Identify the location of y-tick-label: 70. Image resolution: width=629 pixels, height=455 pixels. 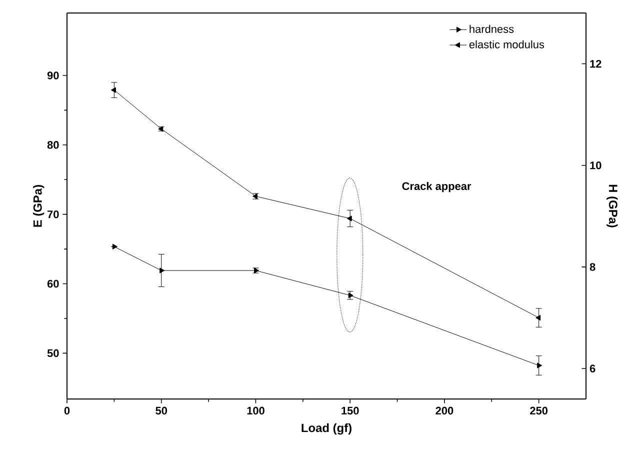
(53, 214).